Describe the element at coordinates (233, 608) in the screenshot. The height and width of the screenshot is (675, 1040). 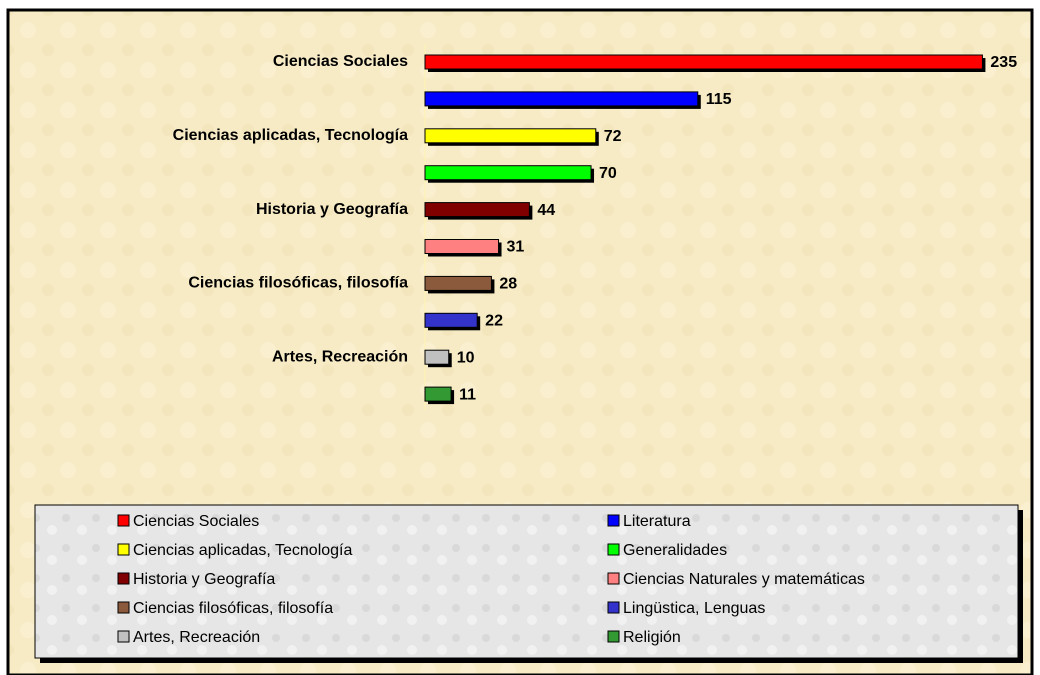
I see `legend-label: Ciencias filosóficas, filosofía` at that location.